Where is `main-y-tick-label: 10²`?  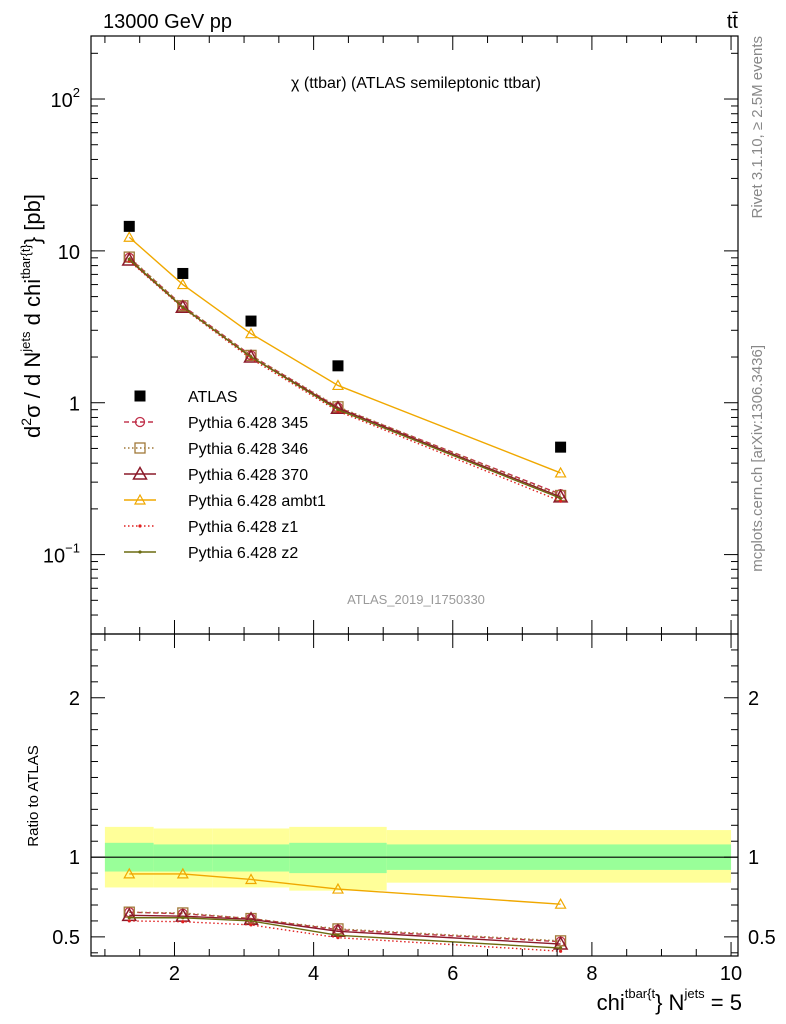 main-y-tick-label: 10² is located at coordinates (65, 98).